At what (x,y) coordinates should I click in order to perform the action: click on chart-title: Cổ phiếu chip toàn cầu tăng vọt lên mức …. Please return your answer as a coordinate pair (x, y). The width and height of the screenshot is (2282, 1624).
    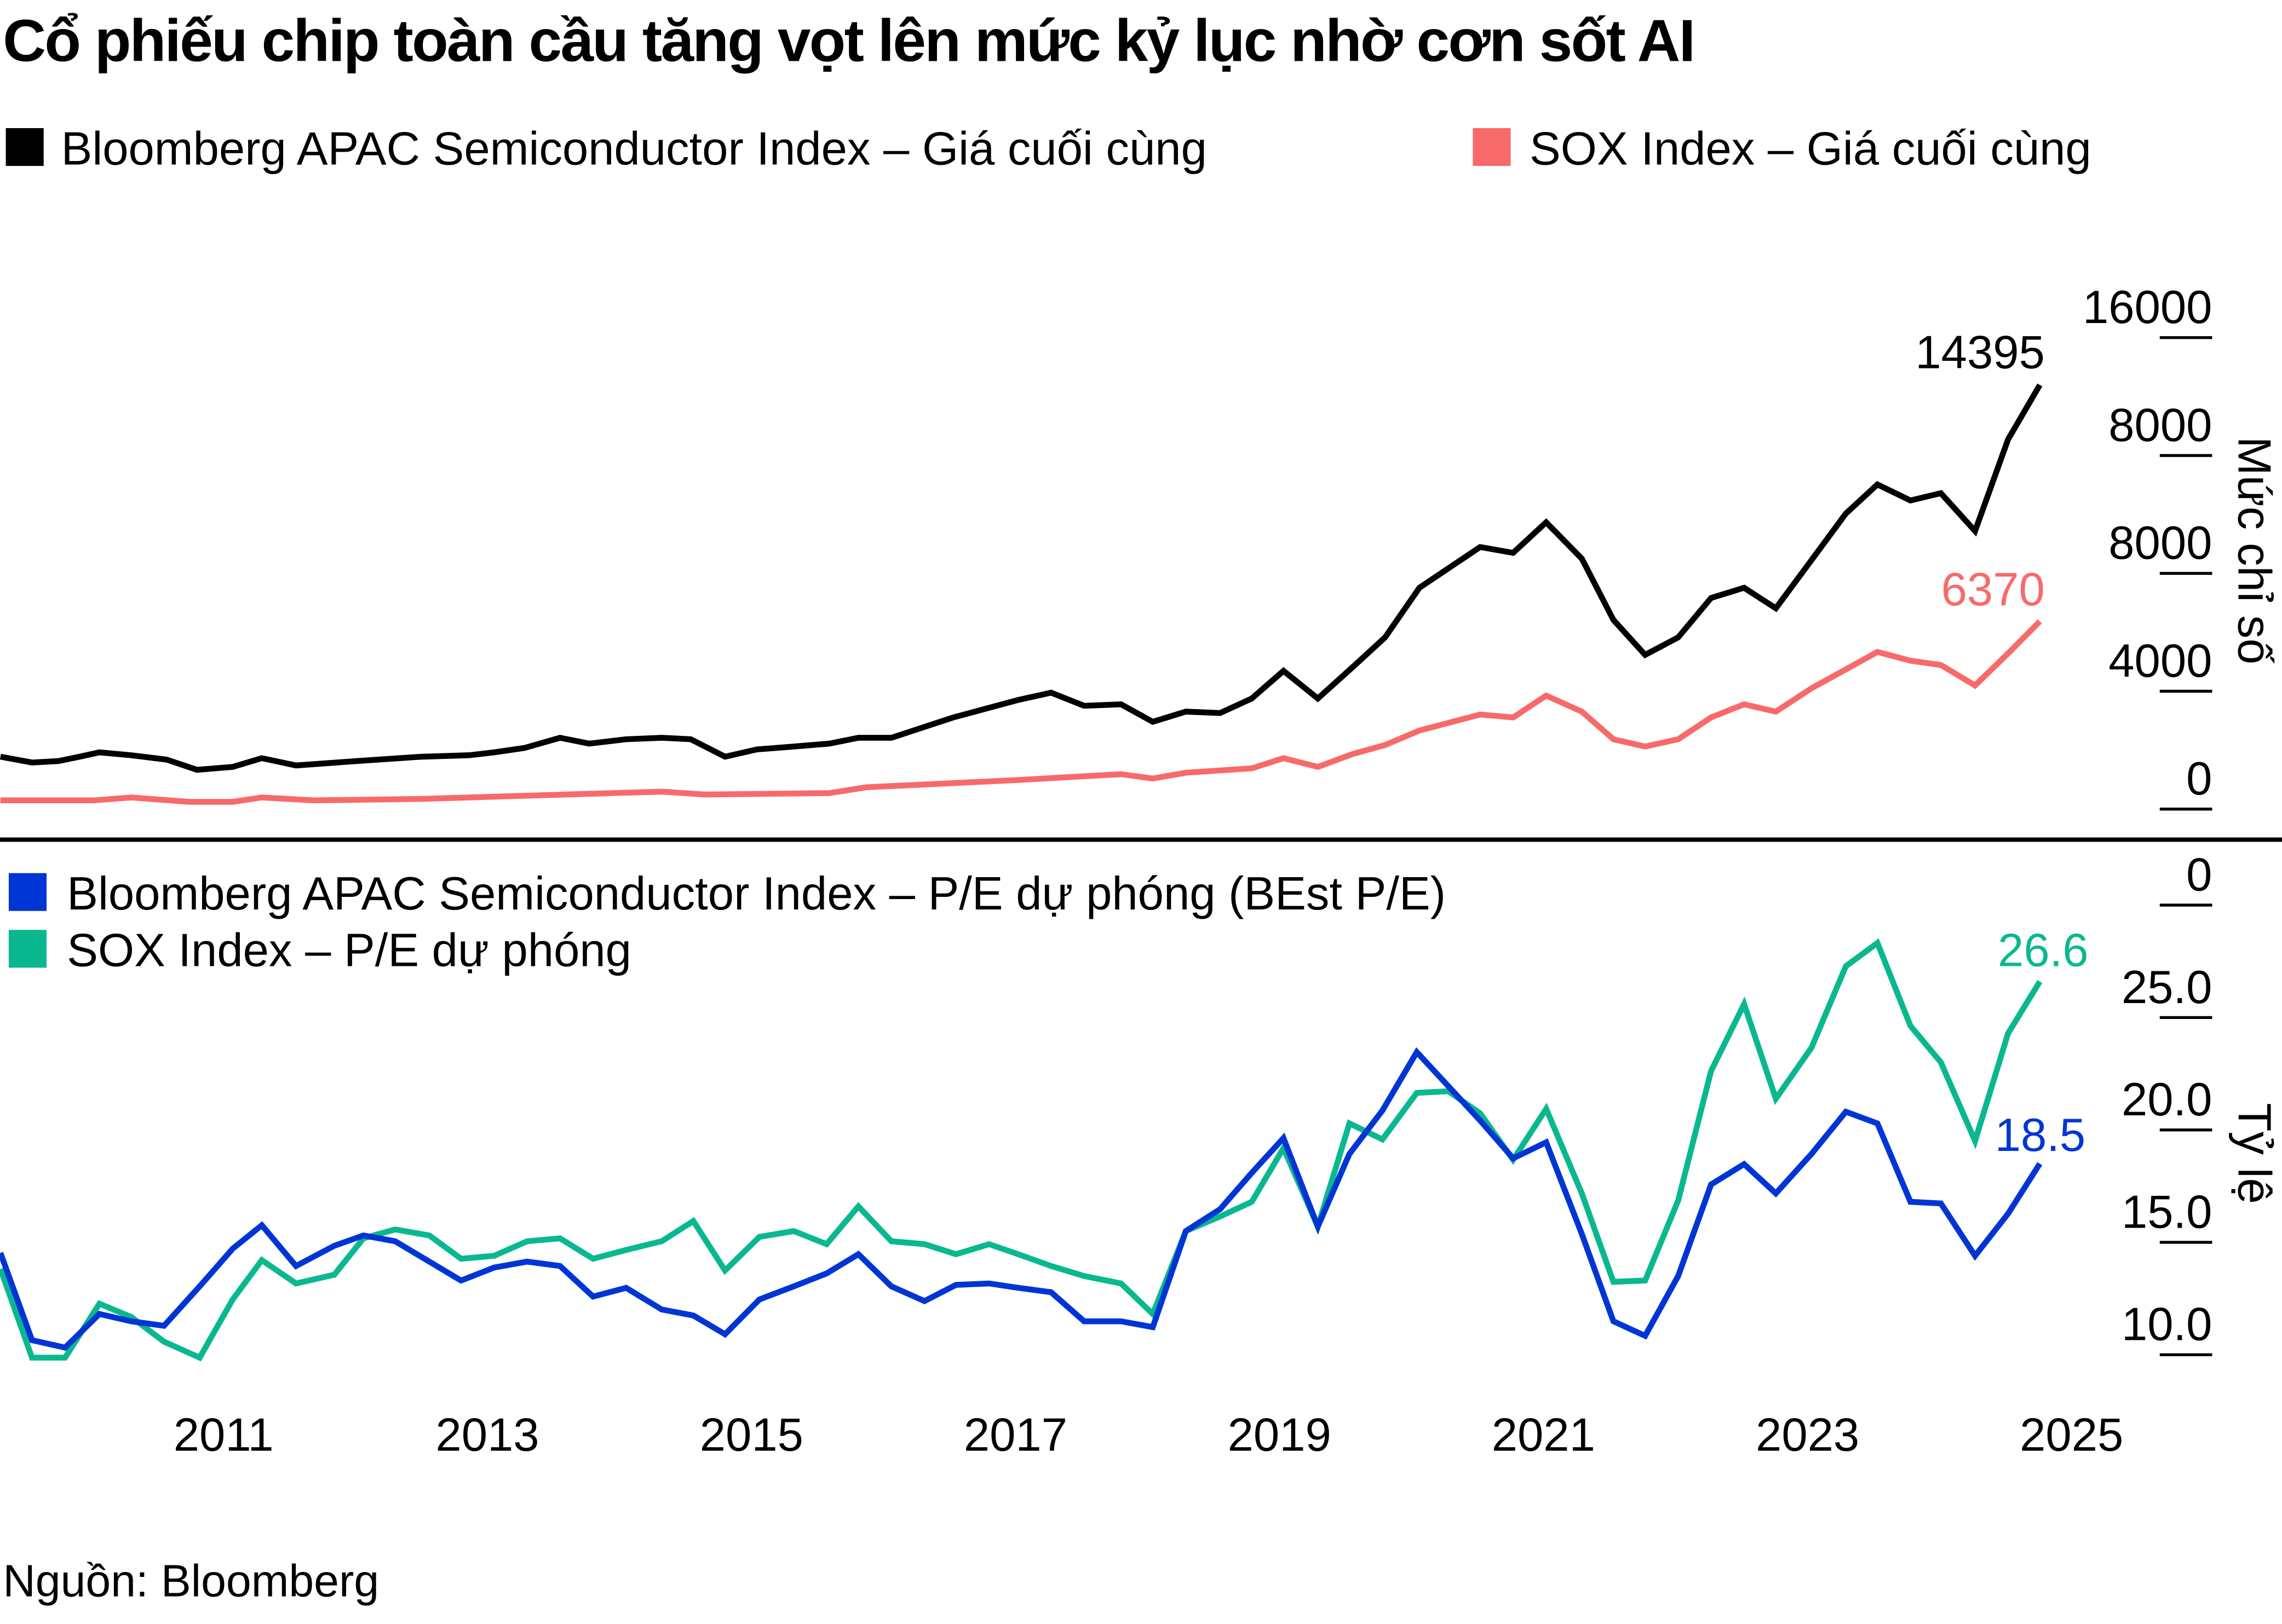
    Looking at the image, I should click on (849, 41).